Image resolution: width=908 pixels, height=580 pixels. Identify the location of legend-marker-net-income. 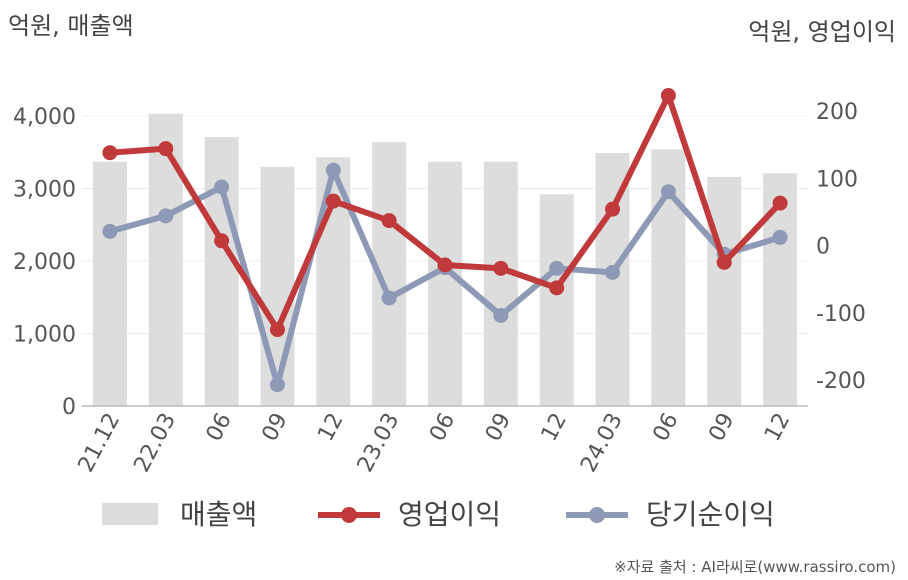
(597, 515).